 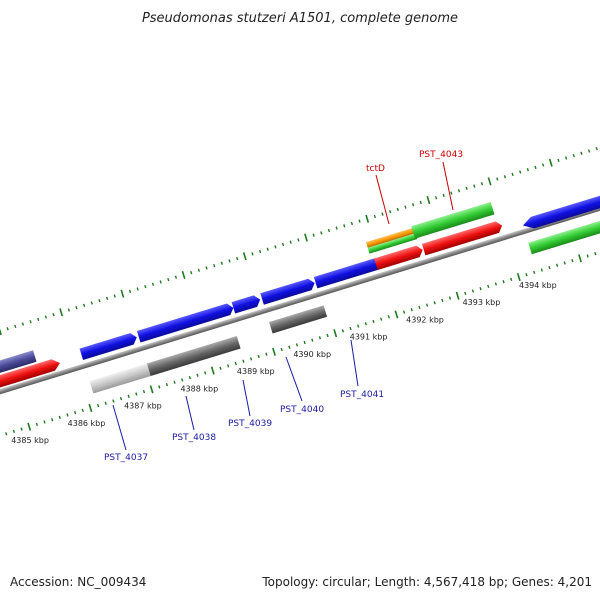 What do you see at coordinates (288, 291) in the screenshot?
I see `gene-blue-pst4040` at bounding box center [288, 291].